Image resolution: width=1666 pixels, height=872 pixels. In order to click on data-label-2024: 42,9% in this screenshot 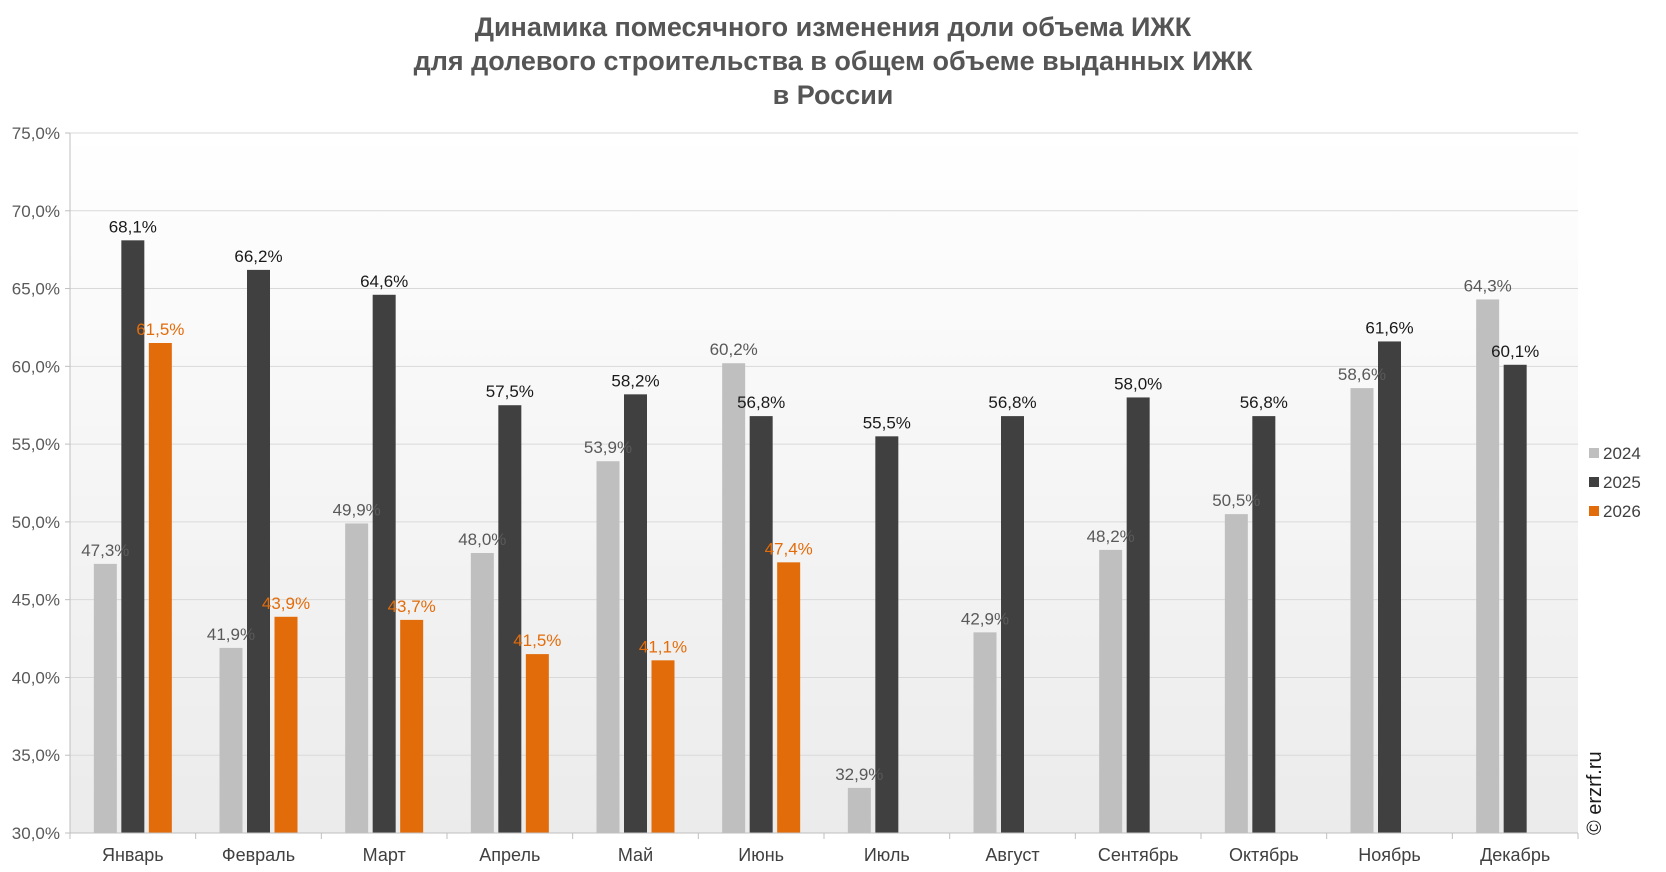, I will do `click(985, 618)`.